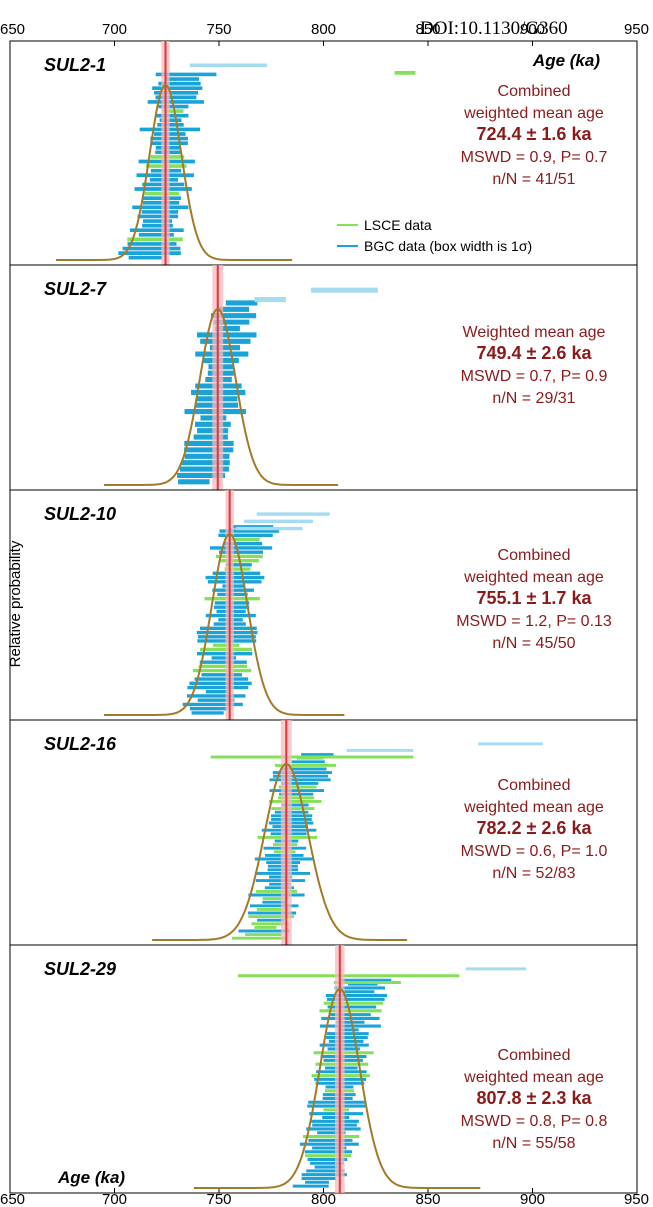 This screenshot has width=653, height=1207. Describe the element at coordinates (566, 60) in the screenshot. I see `top-axis-label: Age (ka)` at that location.